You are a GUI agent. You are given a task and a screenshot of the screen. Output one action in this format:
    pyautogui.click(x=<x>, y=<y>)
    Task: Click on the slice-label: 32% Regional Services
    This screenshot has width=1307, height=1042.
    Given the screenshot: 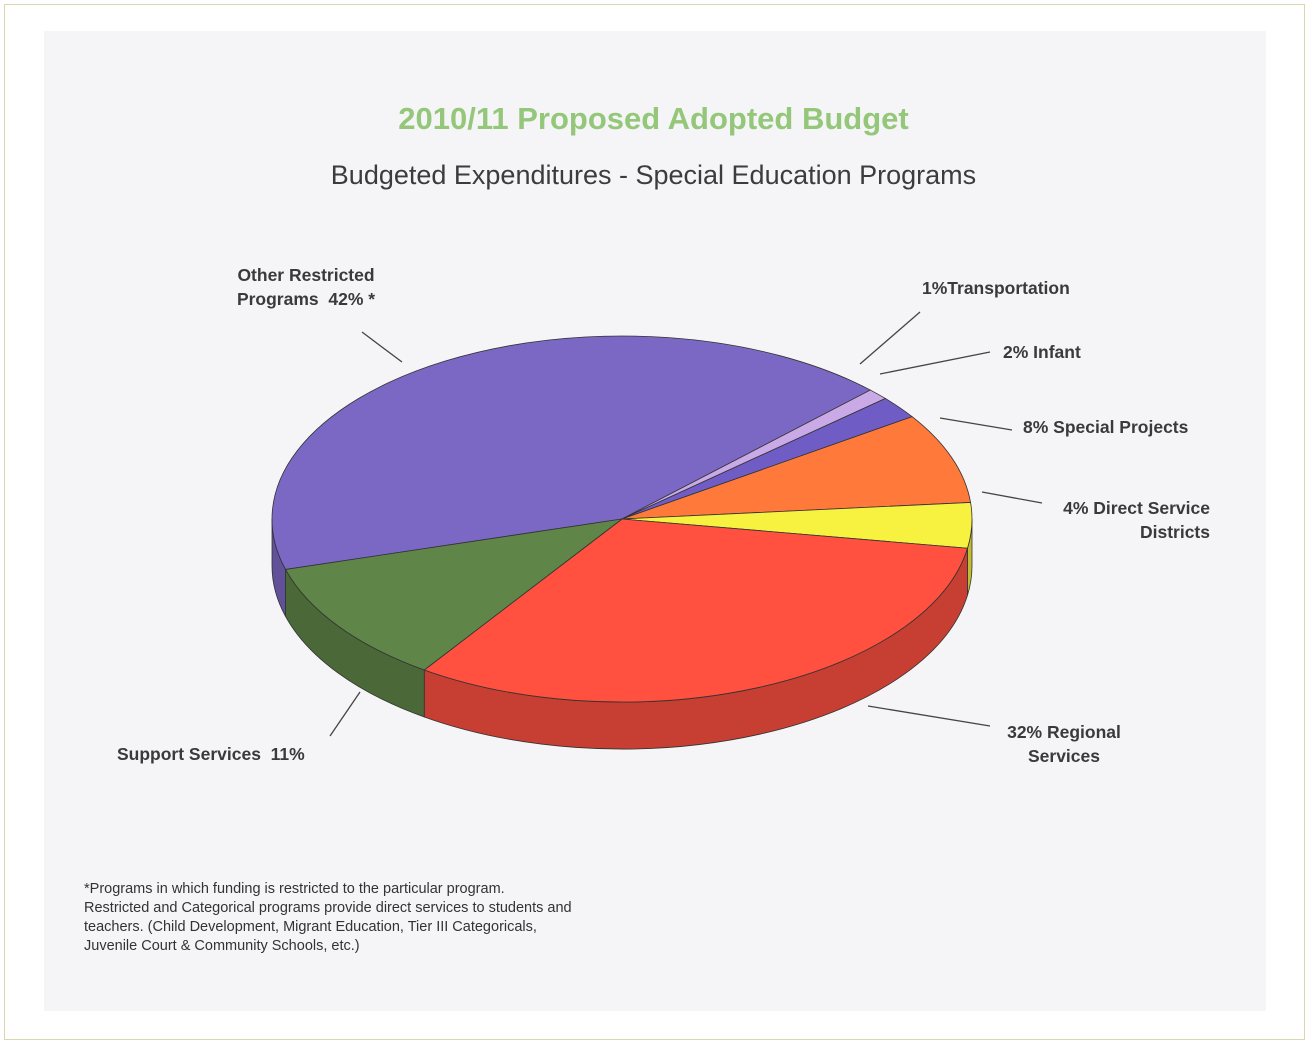 What is the action you would take?
    pyautogui.click(x=1064, y=744)
    